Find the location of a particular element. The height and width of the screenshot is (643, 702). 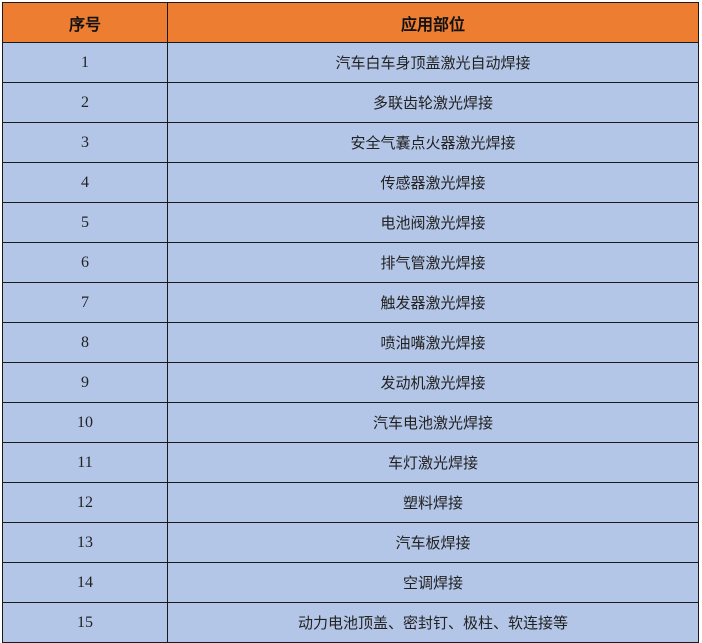

table-row: 5 电池阀激光焊接 is located at coordinates (350, 222).